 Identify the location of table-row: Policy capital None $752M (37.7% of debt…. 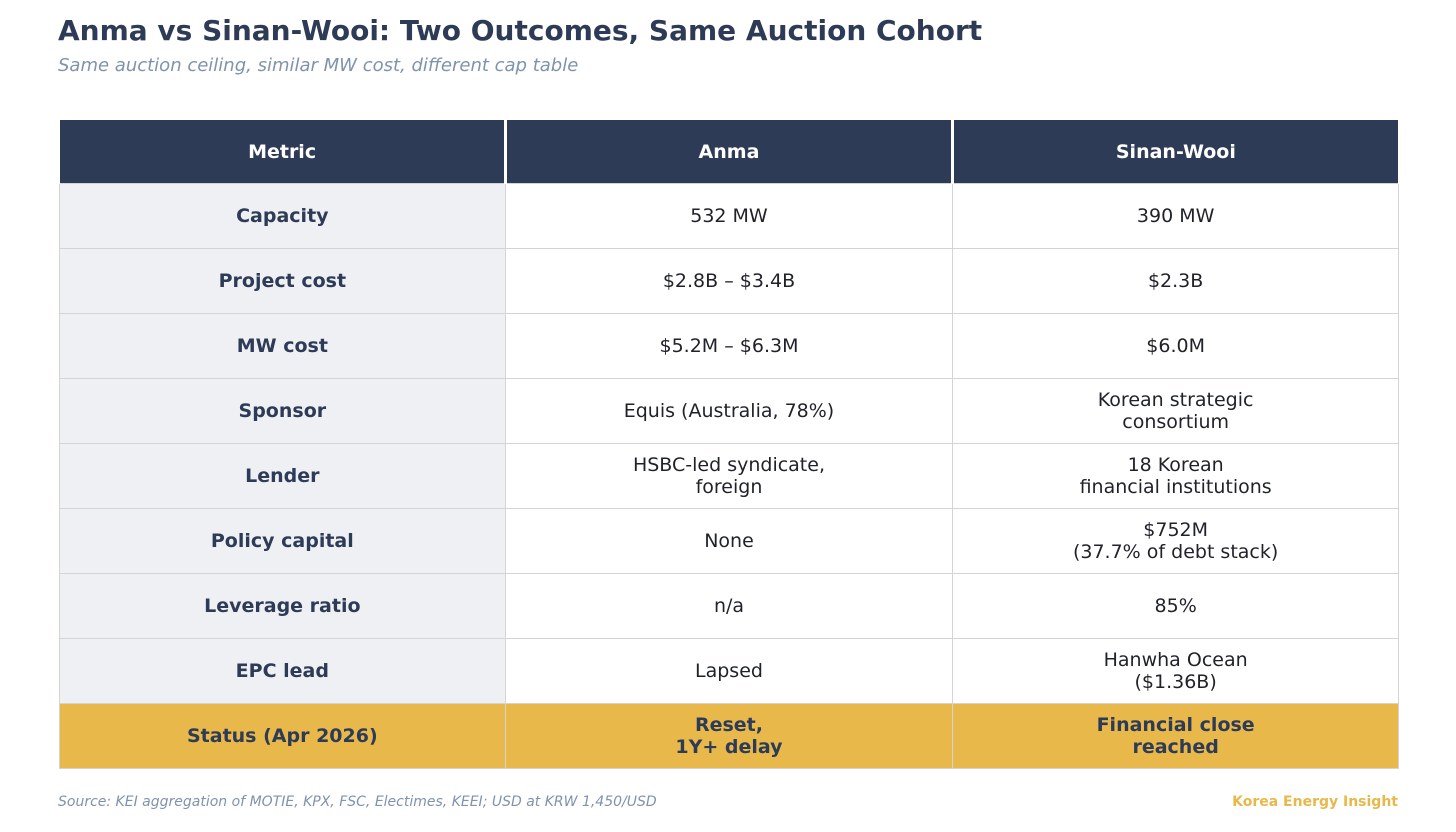
(729, 541).